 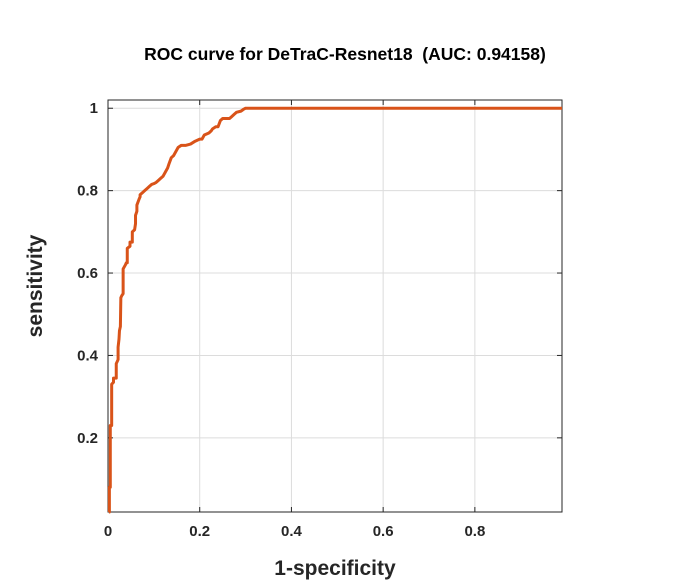 I want to click on x-tick-label: 0.8, so click(x=474, y=531).